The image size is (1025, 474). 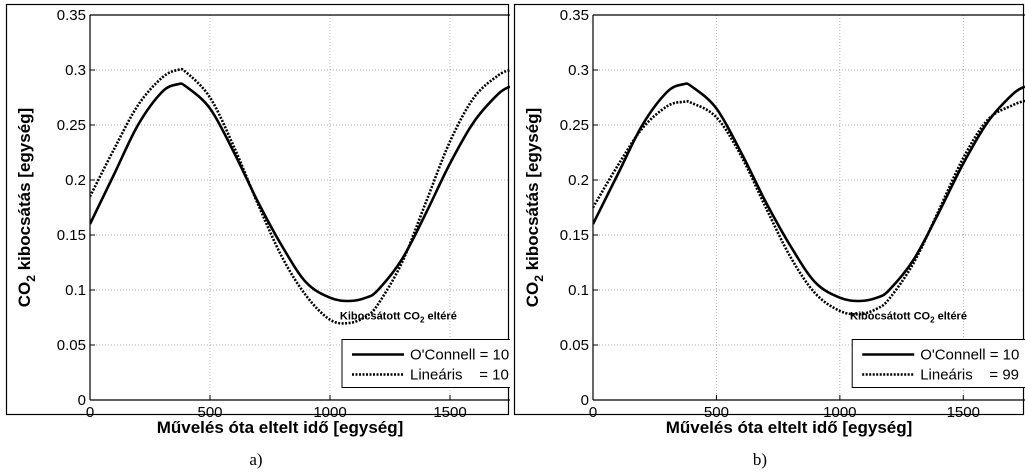 I want to click on legend: O'Connell = 10 Lineáris = 99, so click(x=938, y=363).